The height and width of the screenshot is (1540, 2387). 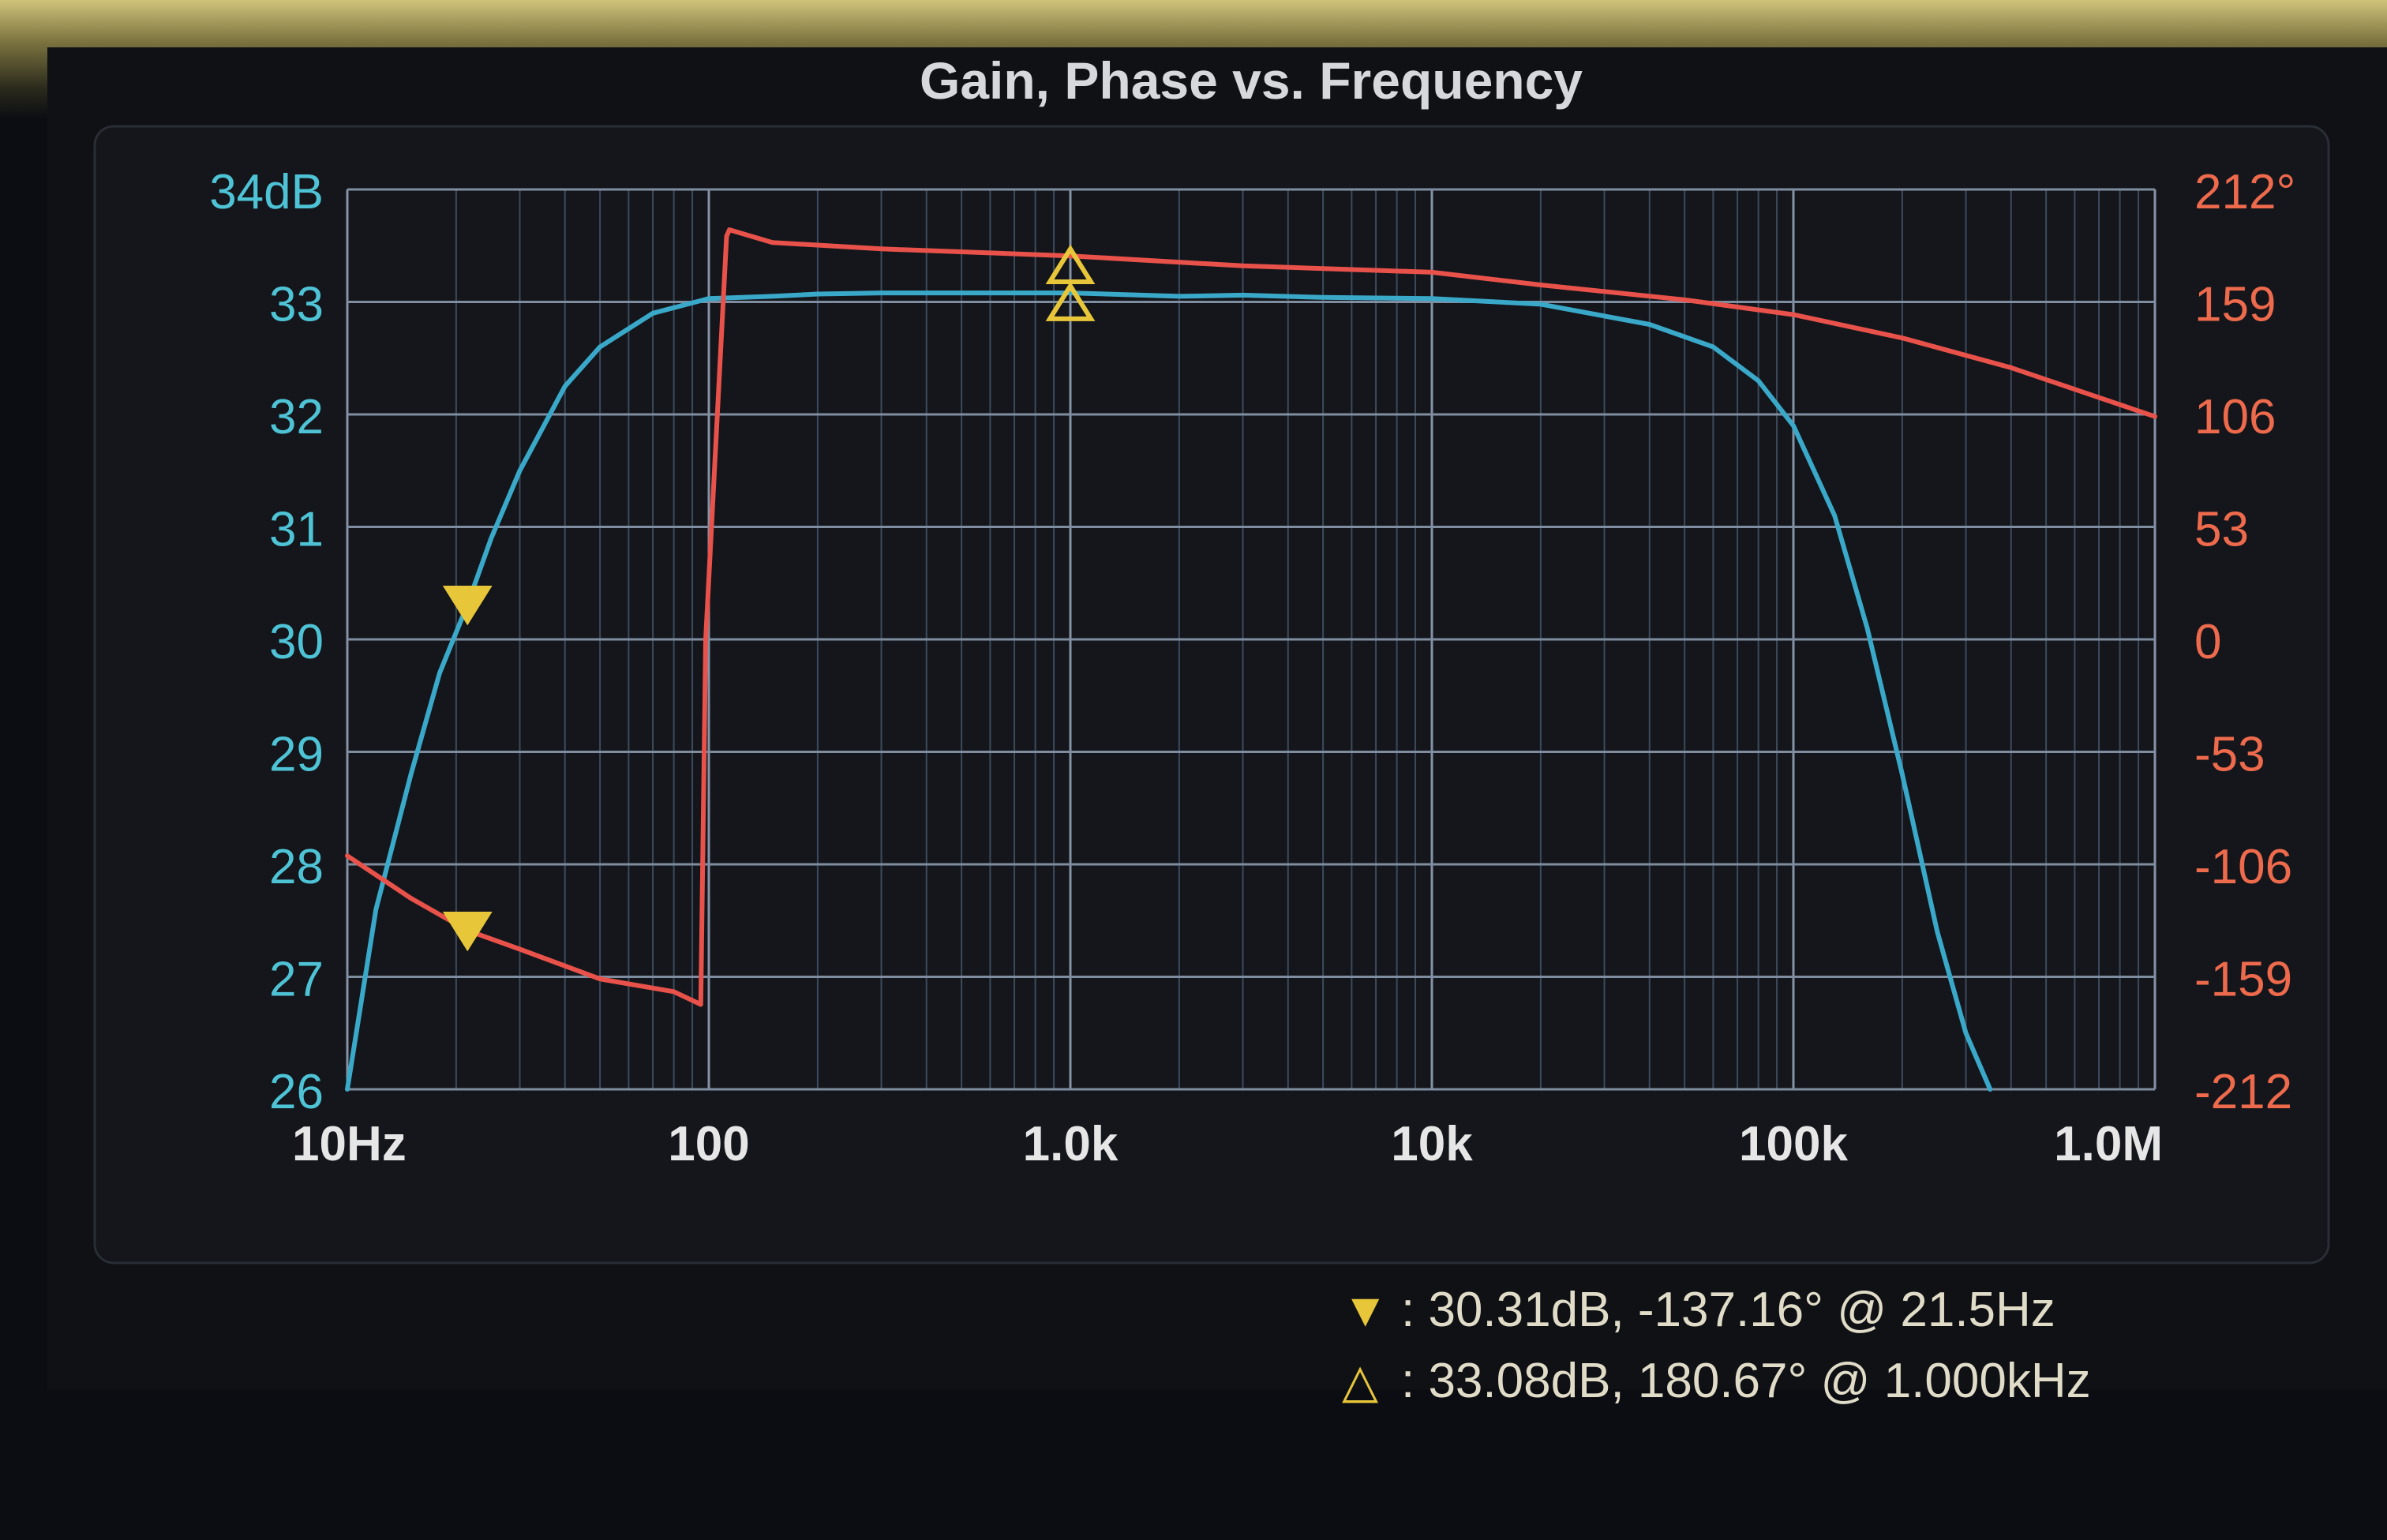 I want to click on y-left-tick-label: 27, so click(x=296, y=980).